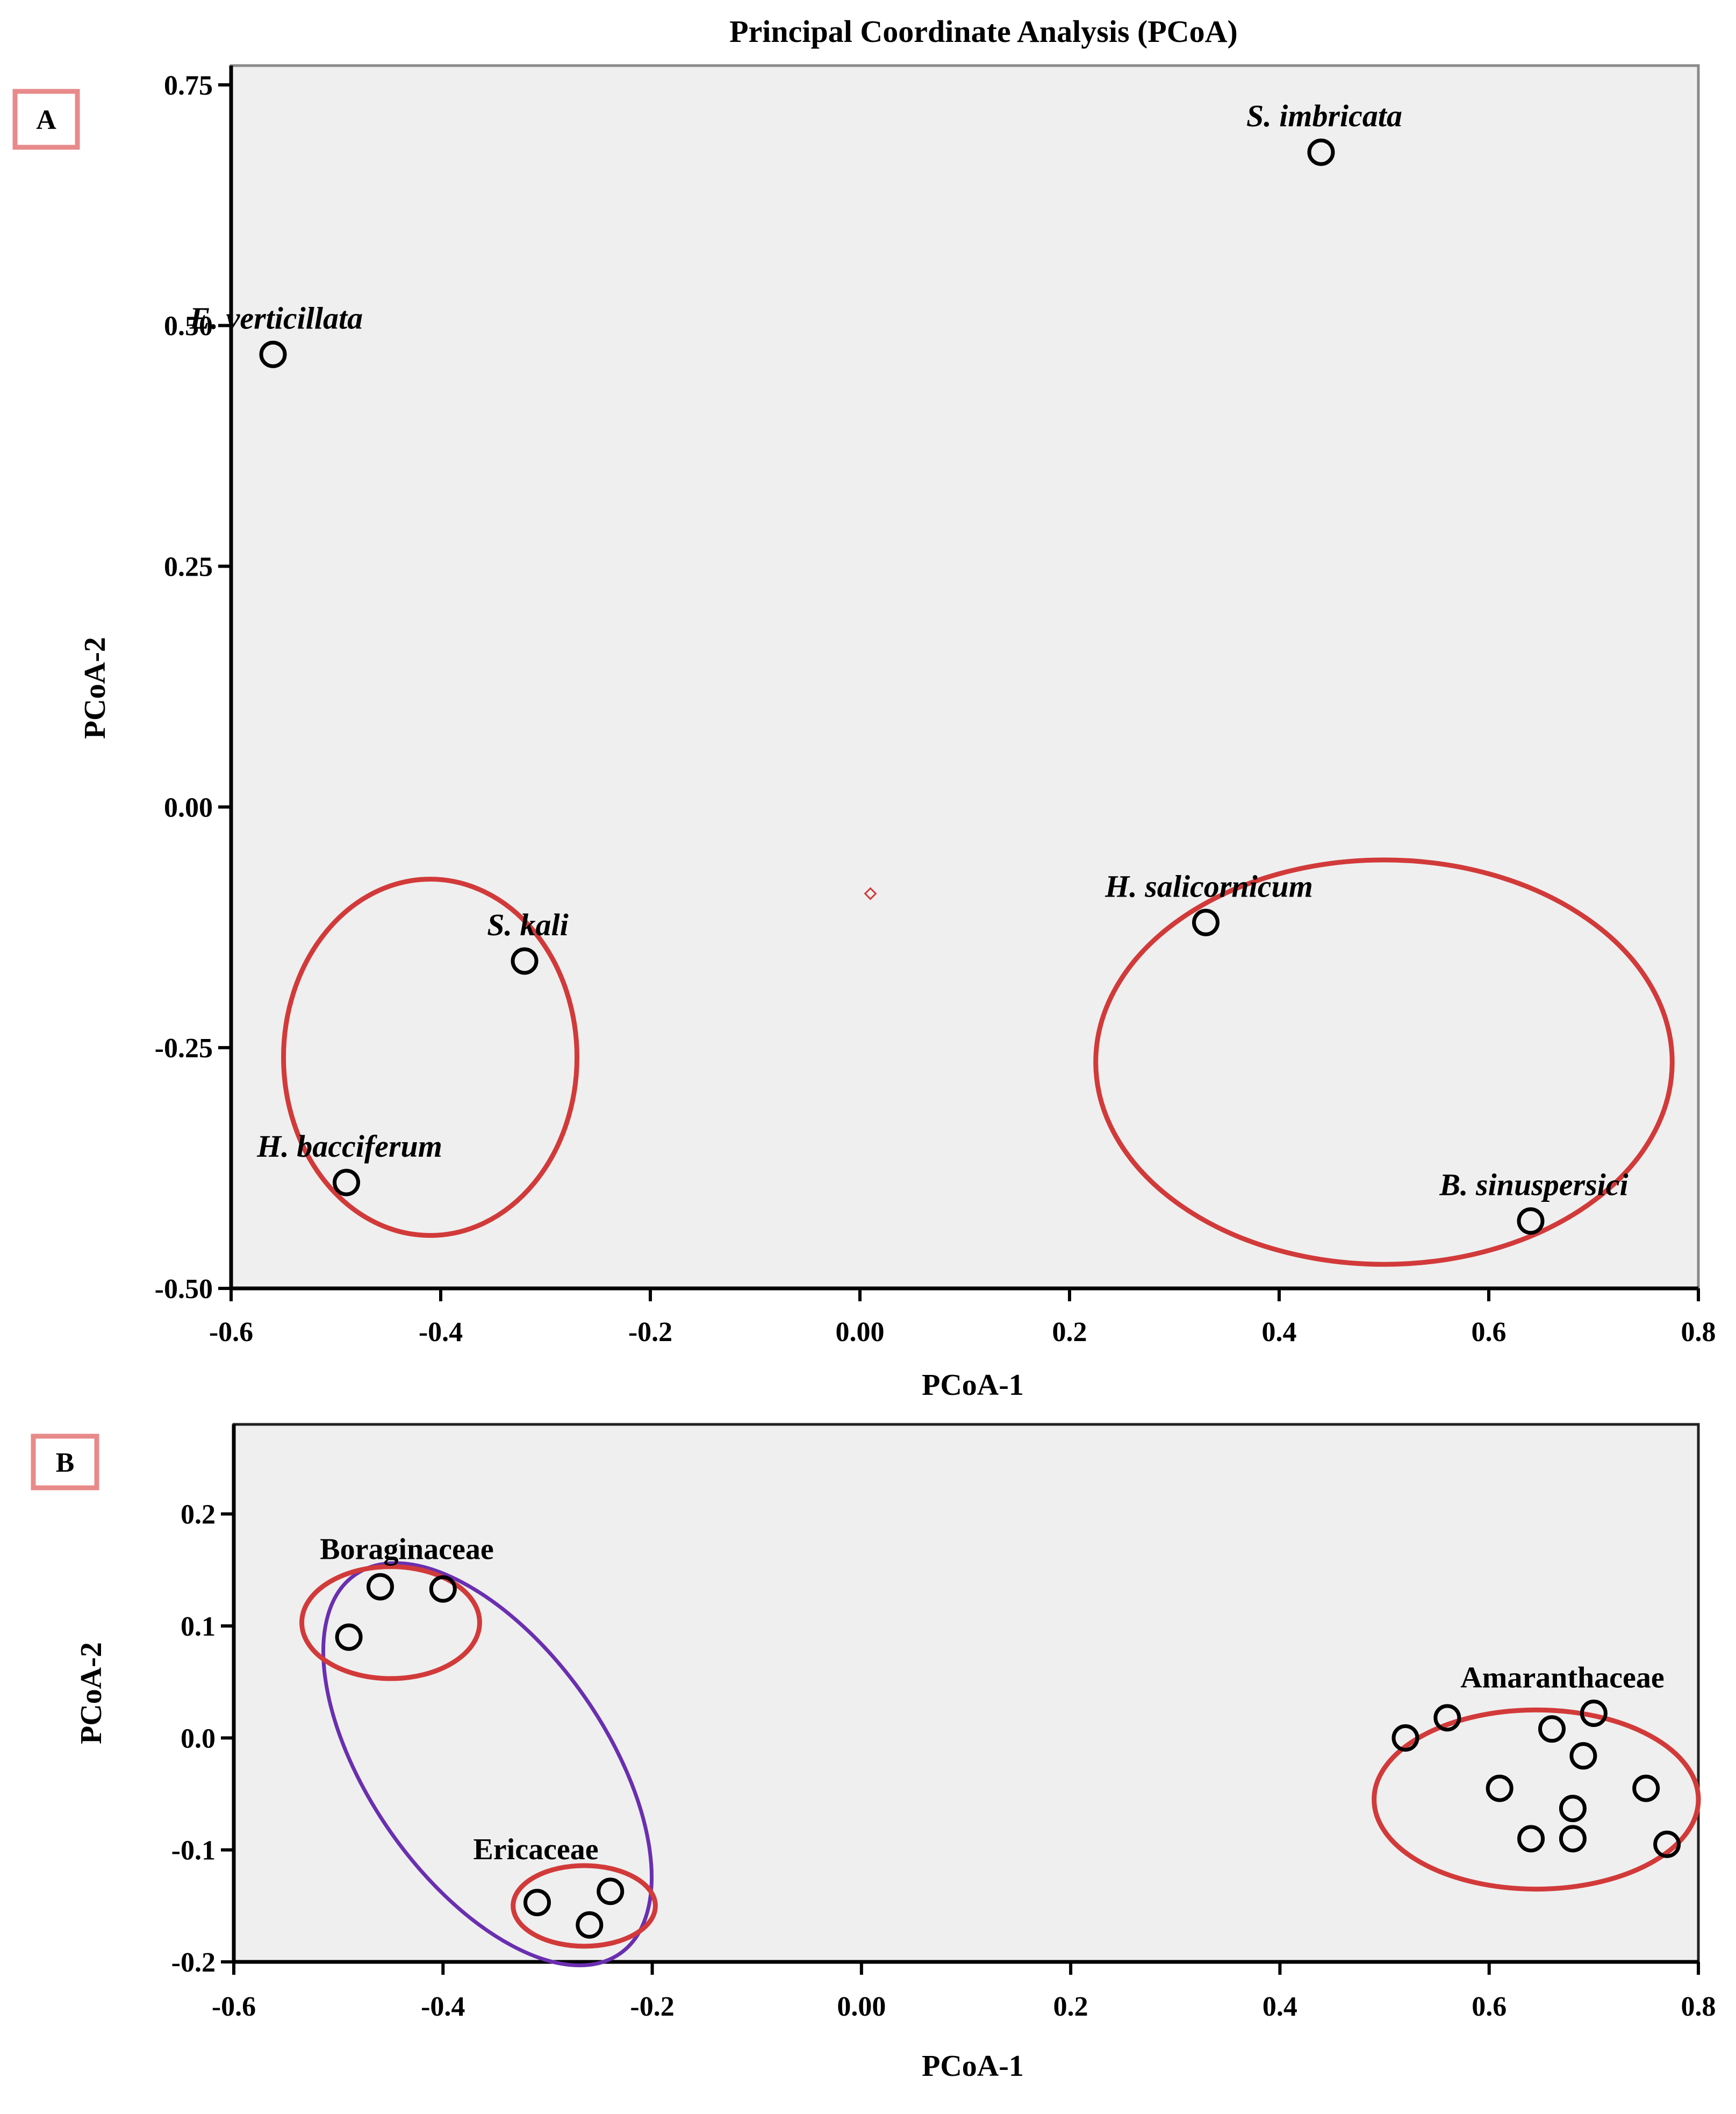 Image resolution: width=1736 pixels, height=2114 pixels. What do you see at coordinates (406, 1549) in the screenshot?
I see `panel-b-family-label: Boraginaceae` at bounding box center [406, 1549].